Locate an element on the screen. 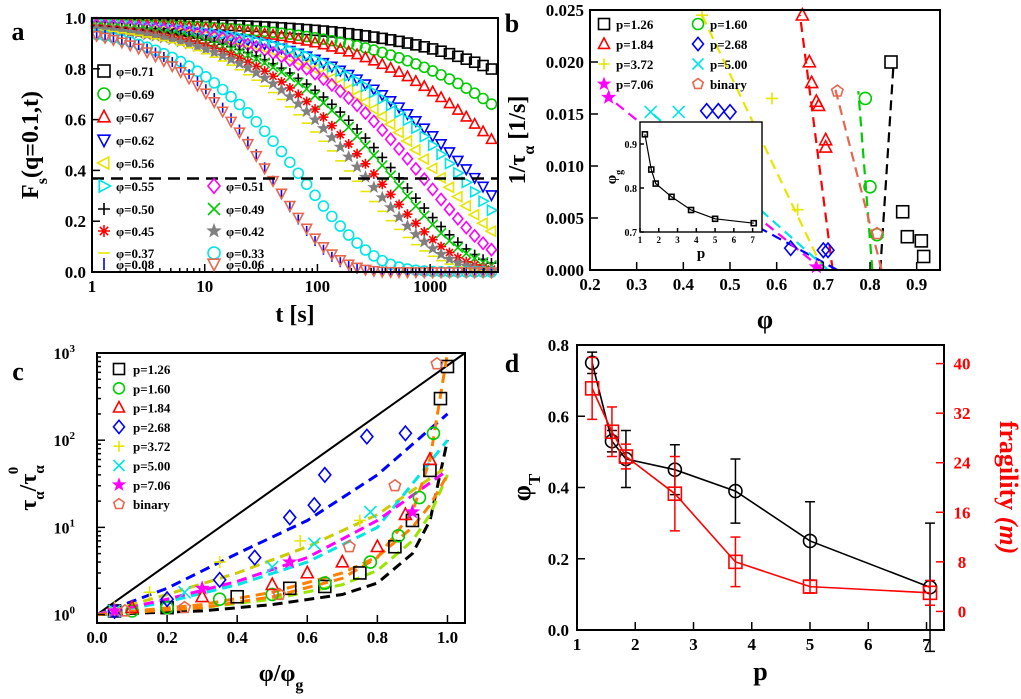 This screenshot has width=1021, height=699. x-tick-label: 0.4 is located at coordinates (238, 637).